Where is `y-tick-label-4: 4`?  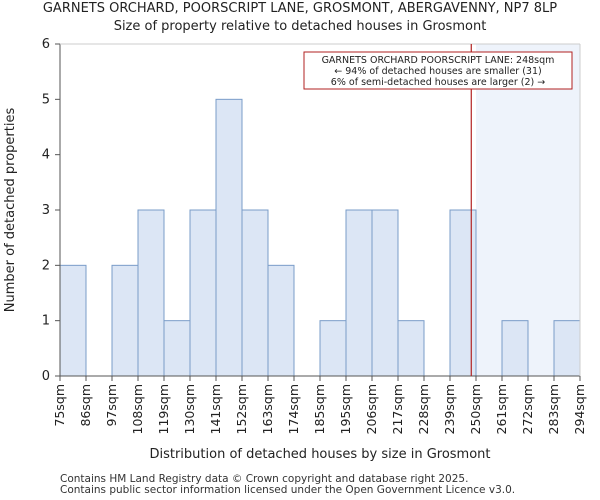 y-tick-label-4: 4 is located at coordinates (46, 155).